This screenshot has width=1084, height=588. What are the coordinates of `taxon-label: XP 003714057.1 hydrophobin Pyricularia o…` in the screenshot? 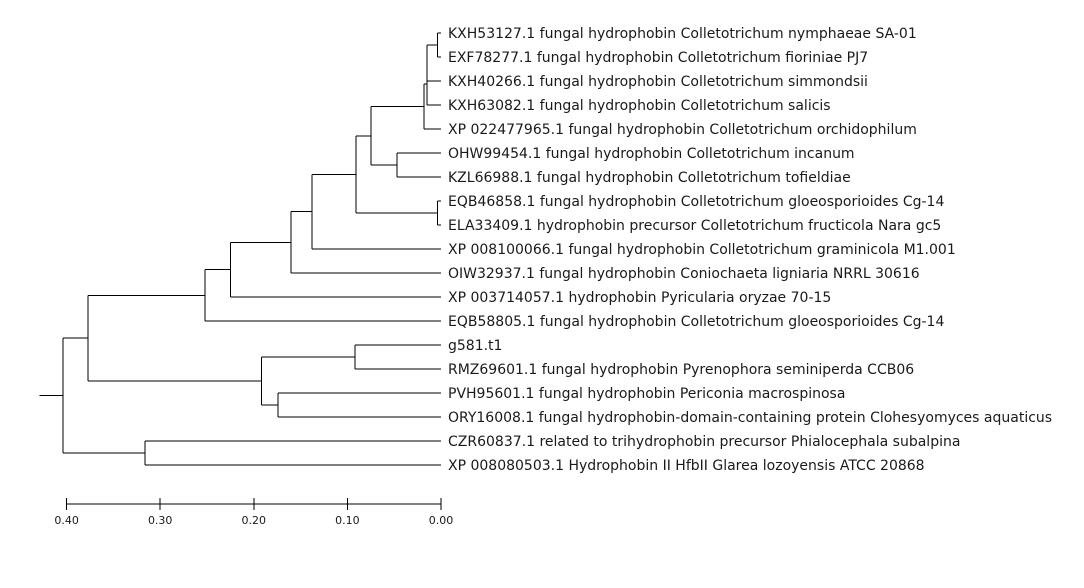 It's located at (639, 298).